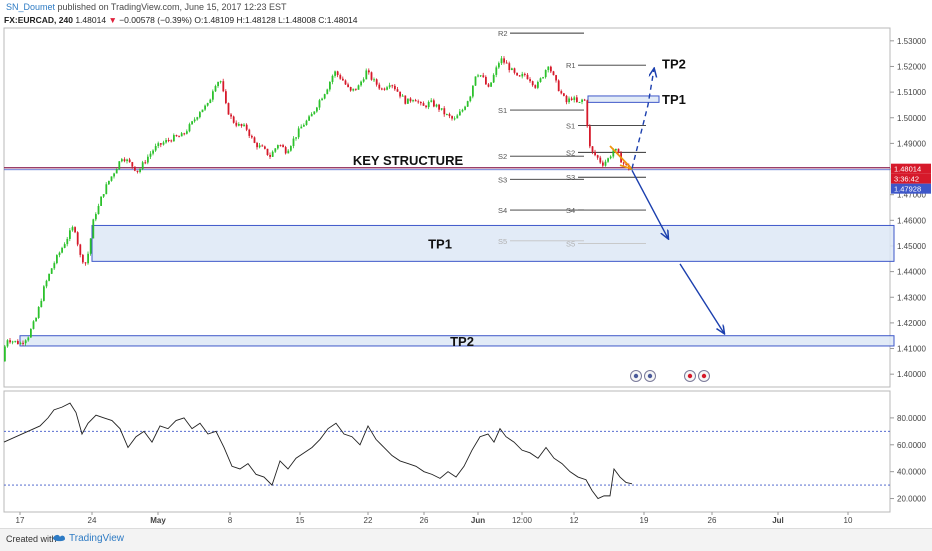  What do you see at coordinates (219, 20) in the screenshot?
I see `ohlc-open-value: 1.48109` at bounding box center [219, 20].